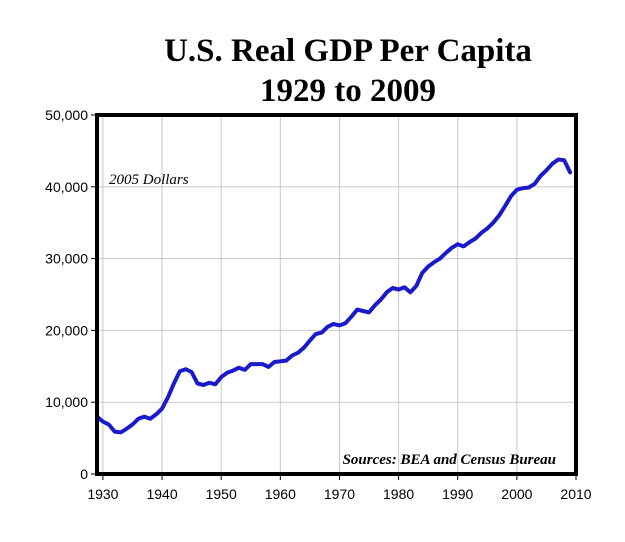 This screenshot has width=625, height=542. Describe the element at coordinates (149, 180) in the screenshot. I see `units-annotation: 2005 Dollars` at that location.